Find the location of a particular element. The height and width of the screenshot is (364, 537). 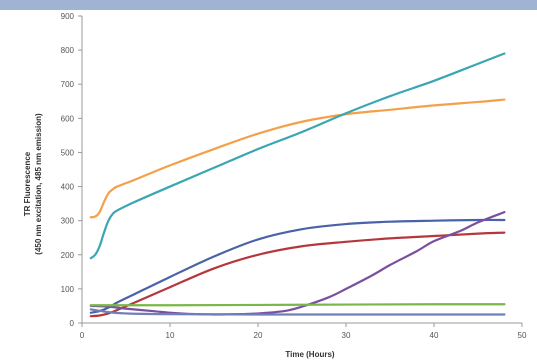

y-tick-label: 700 is located at coordinates (68, 84).